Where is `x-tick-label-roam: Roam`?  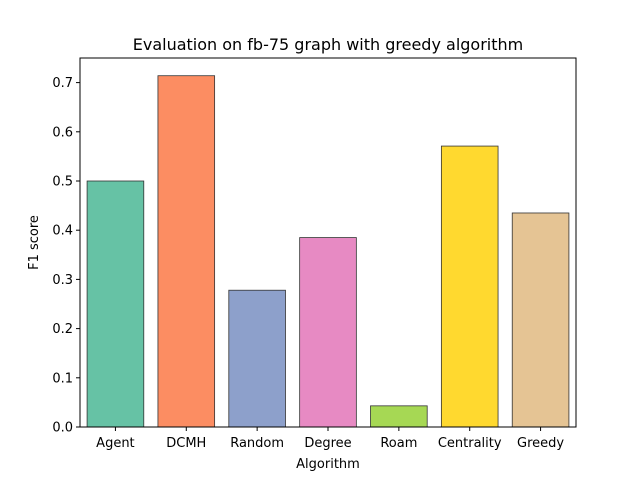
x-tick-label-roam: Roam is located at coordinates (398, 443).